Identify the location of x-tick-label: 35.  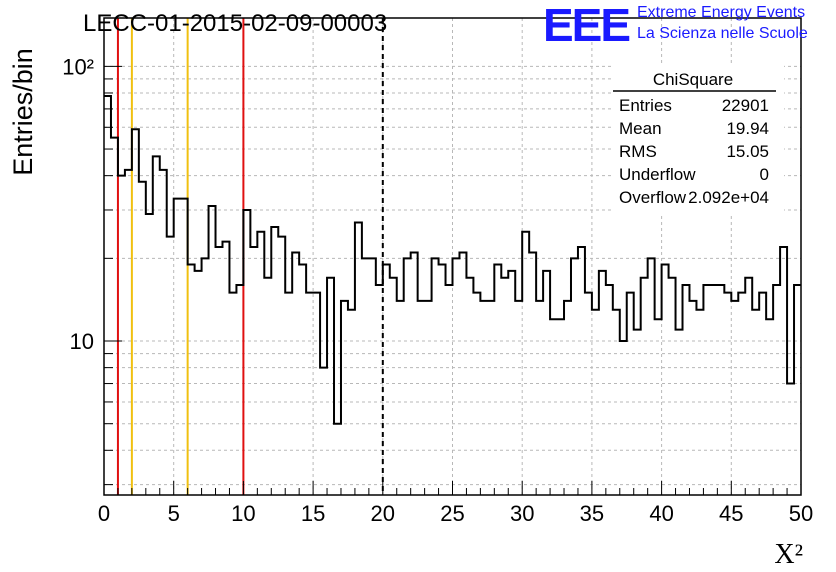
(592, 513).